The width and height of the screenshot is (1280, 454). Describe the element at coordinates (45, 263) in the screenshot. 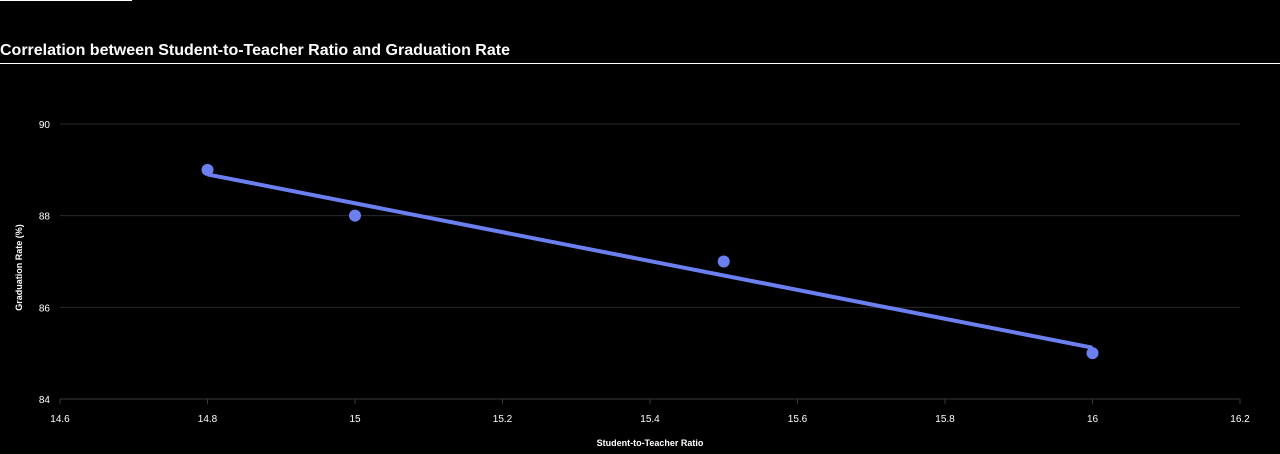

I see `y-axis-ticks: 84 86 88 90` at that location.